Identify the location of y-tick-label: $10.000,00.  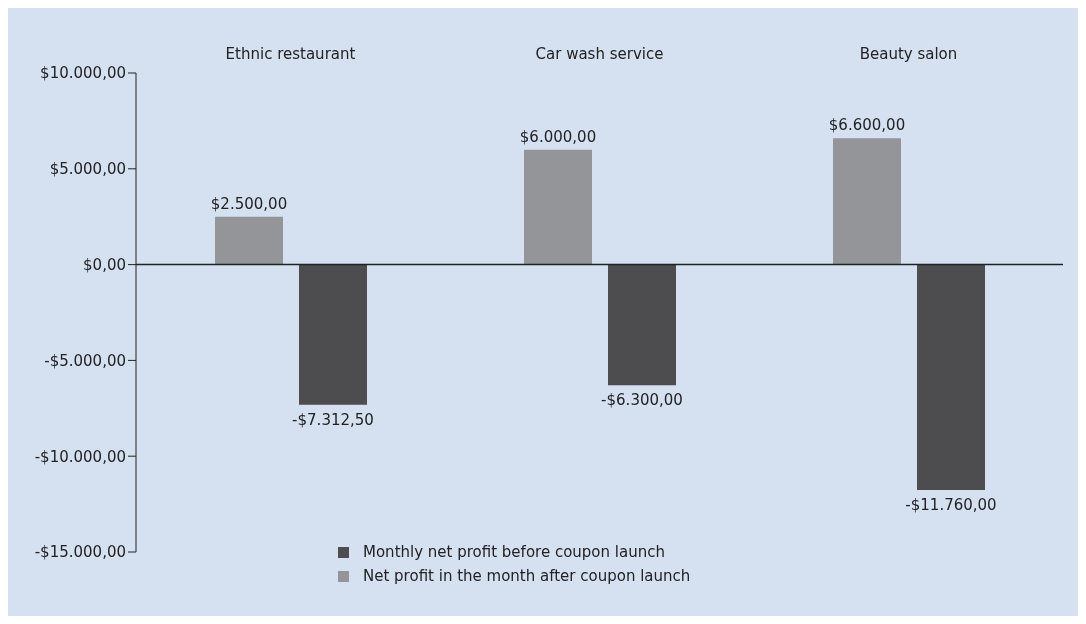
(83, 73).